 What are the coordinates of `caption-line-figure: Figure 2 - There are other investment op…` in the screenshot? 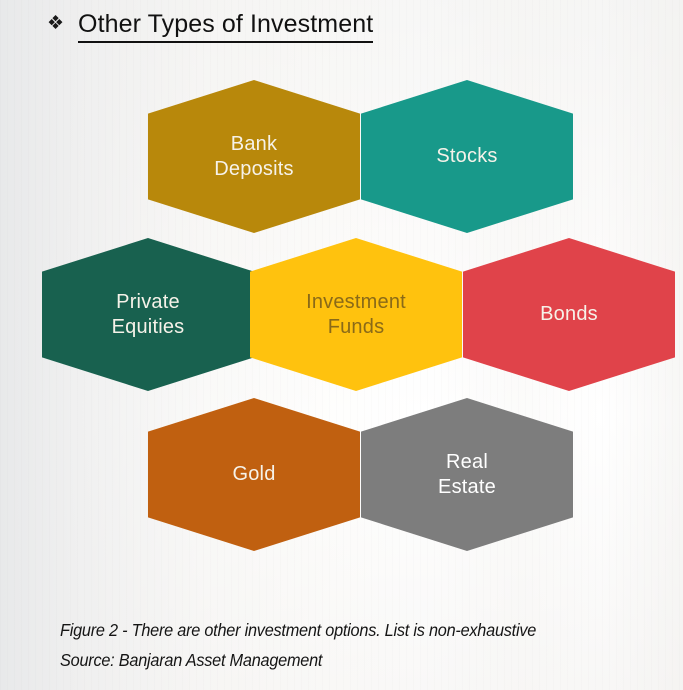 It's located at (298, 630).